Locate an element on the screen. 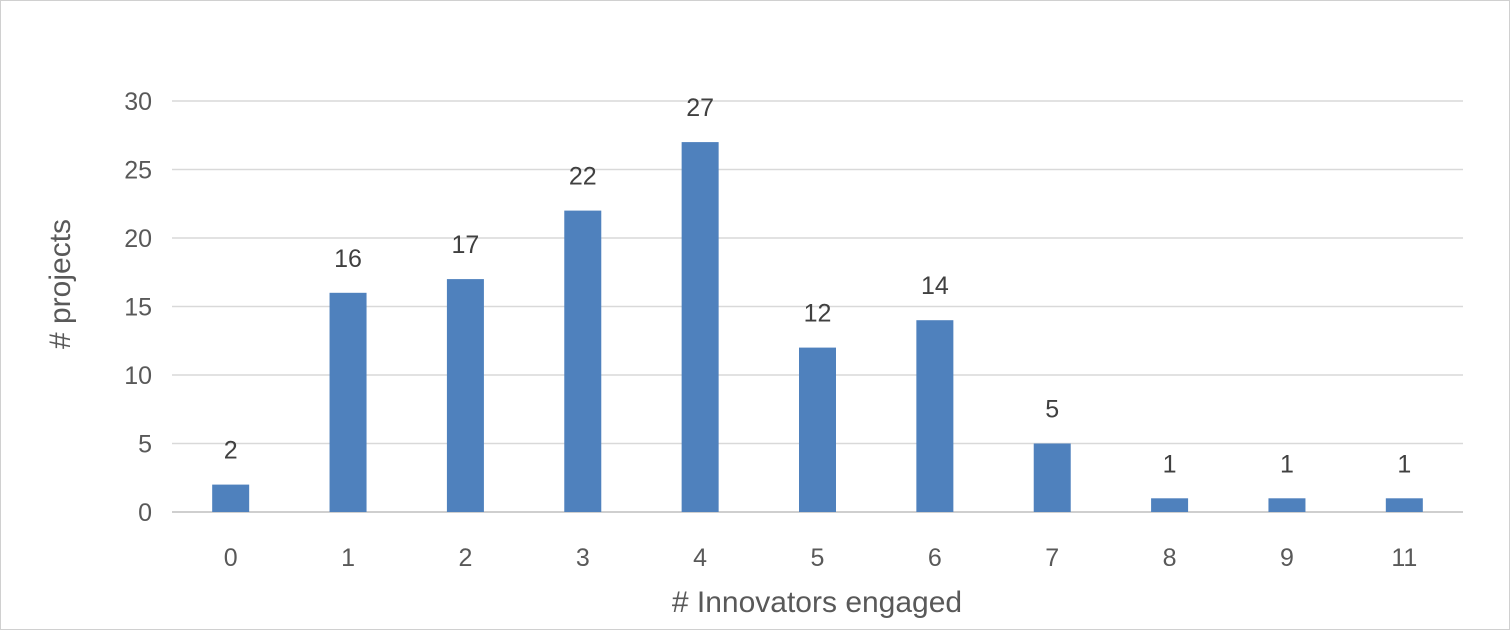  x-axis-ticks: 0 1 2 3 4 5 6 7 8 9 11 is located at coordinates (821, 558).